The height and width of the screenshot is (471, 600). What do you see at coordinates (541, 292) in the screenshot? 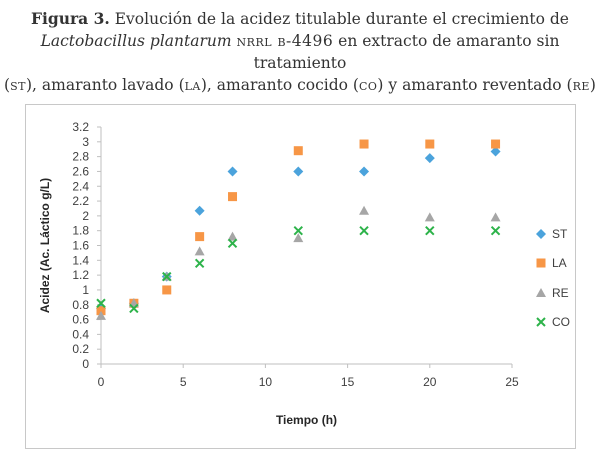
I see `legend-marker-re` at bounding box center [541, 292].